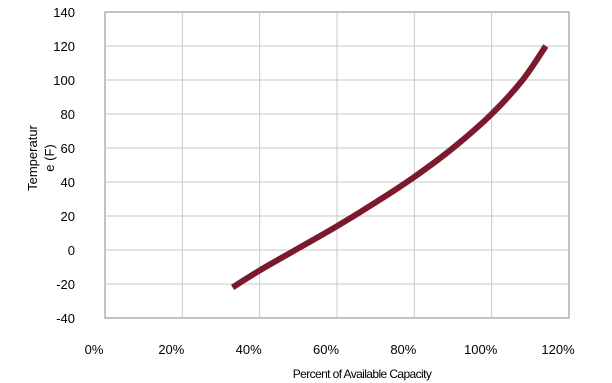 The image size is (612, 383). Describe the element at coordinates (68, 216) in the screenshot. I see `y-tick-label: 20` at that location.